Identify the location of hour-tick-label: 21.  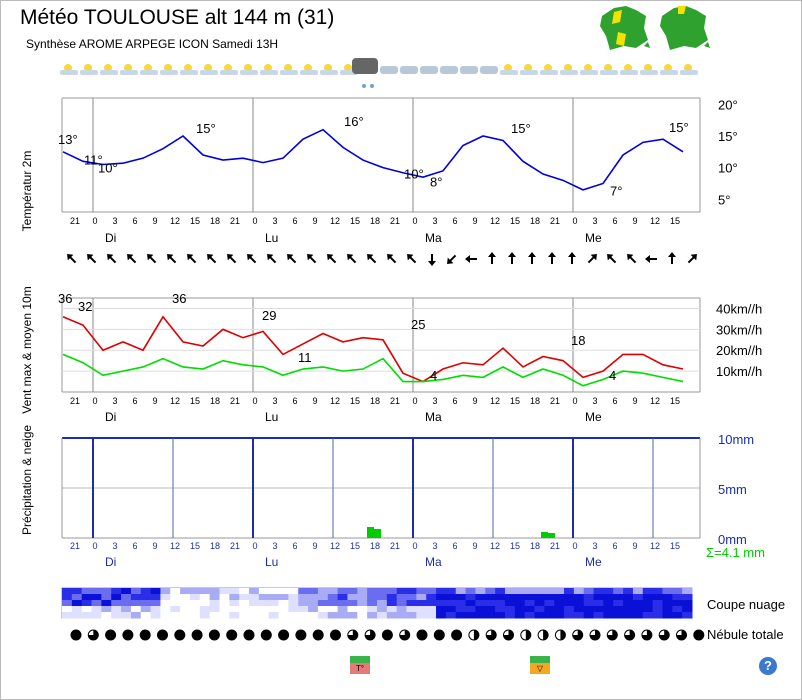
(555, 401).